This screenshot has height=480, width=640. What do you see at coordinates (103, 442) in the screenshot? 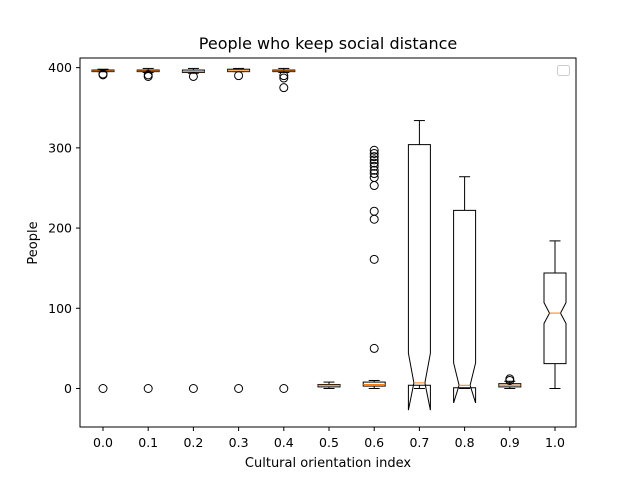
I see `x-tick-label: 0.0` at bounding box center [103, 442].